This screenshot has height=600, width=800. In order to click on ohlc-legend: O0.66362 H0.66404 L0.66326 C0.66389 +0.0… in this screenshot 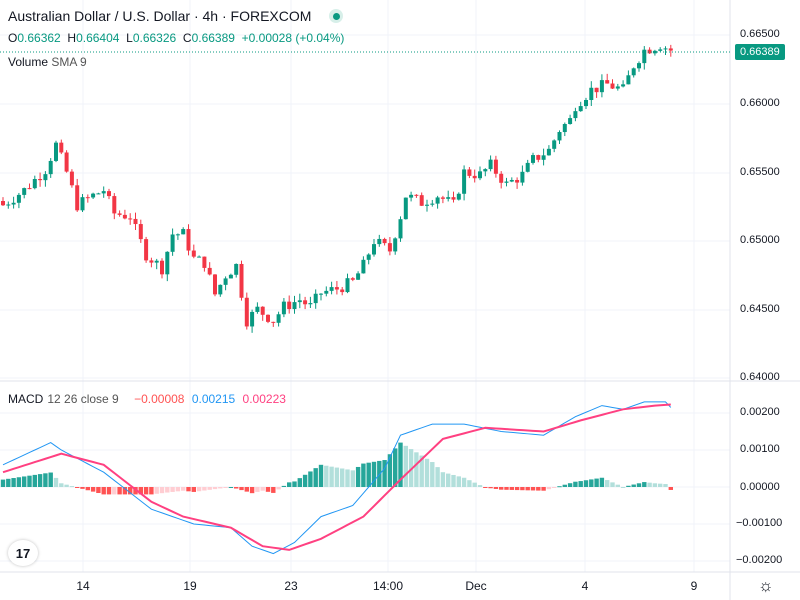, I will do `click(176, 38)`.